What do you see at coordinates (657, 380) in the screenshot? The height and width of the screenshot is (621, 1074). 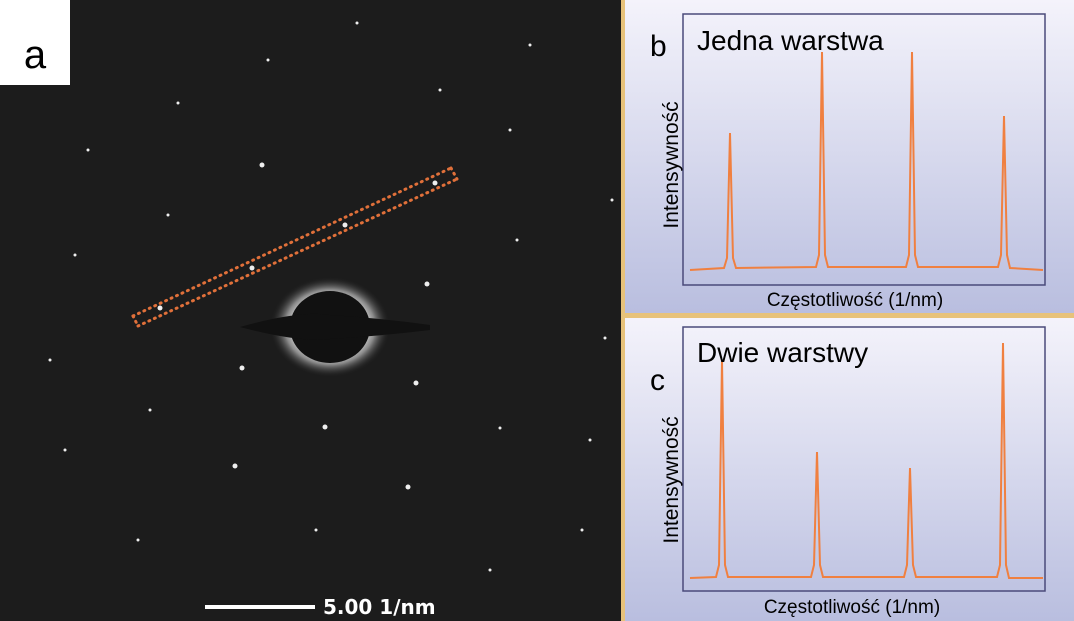 I see `panel-label: c` at bounding box center [657, 380].